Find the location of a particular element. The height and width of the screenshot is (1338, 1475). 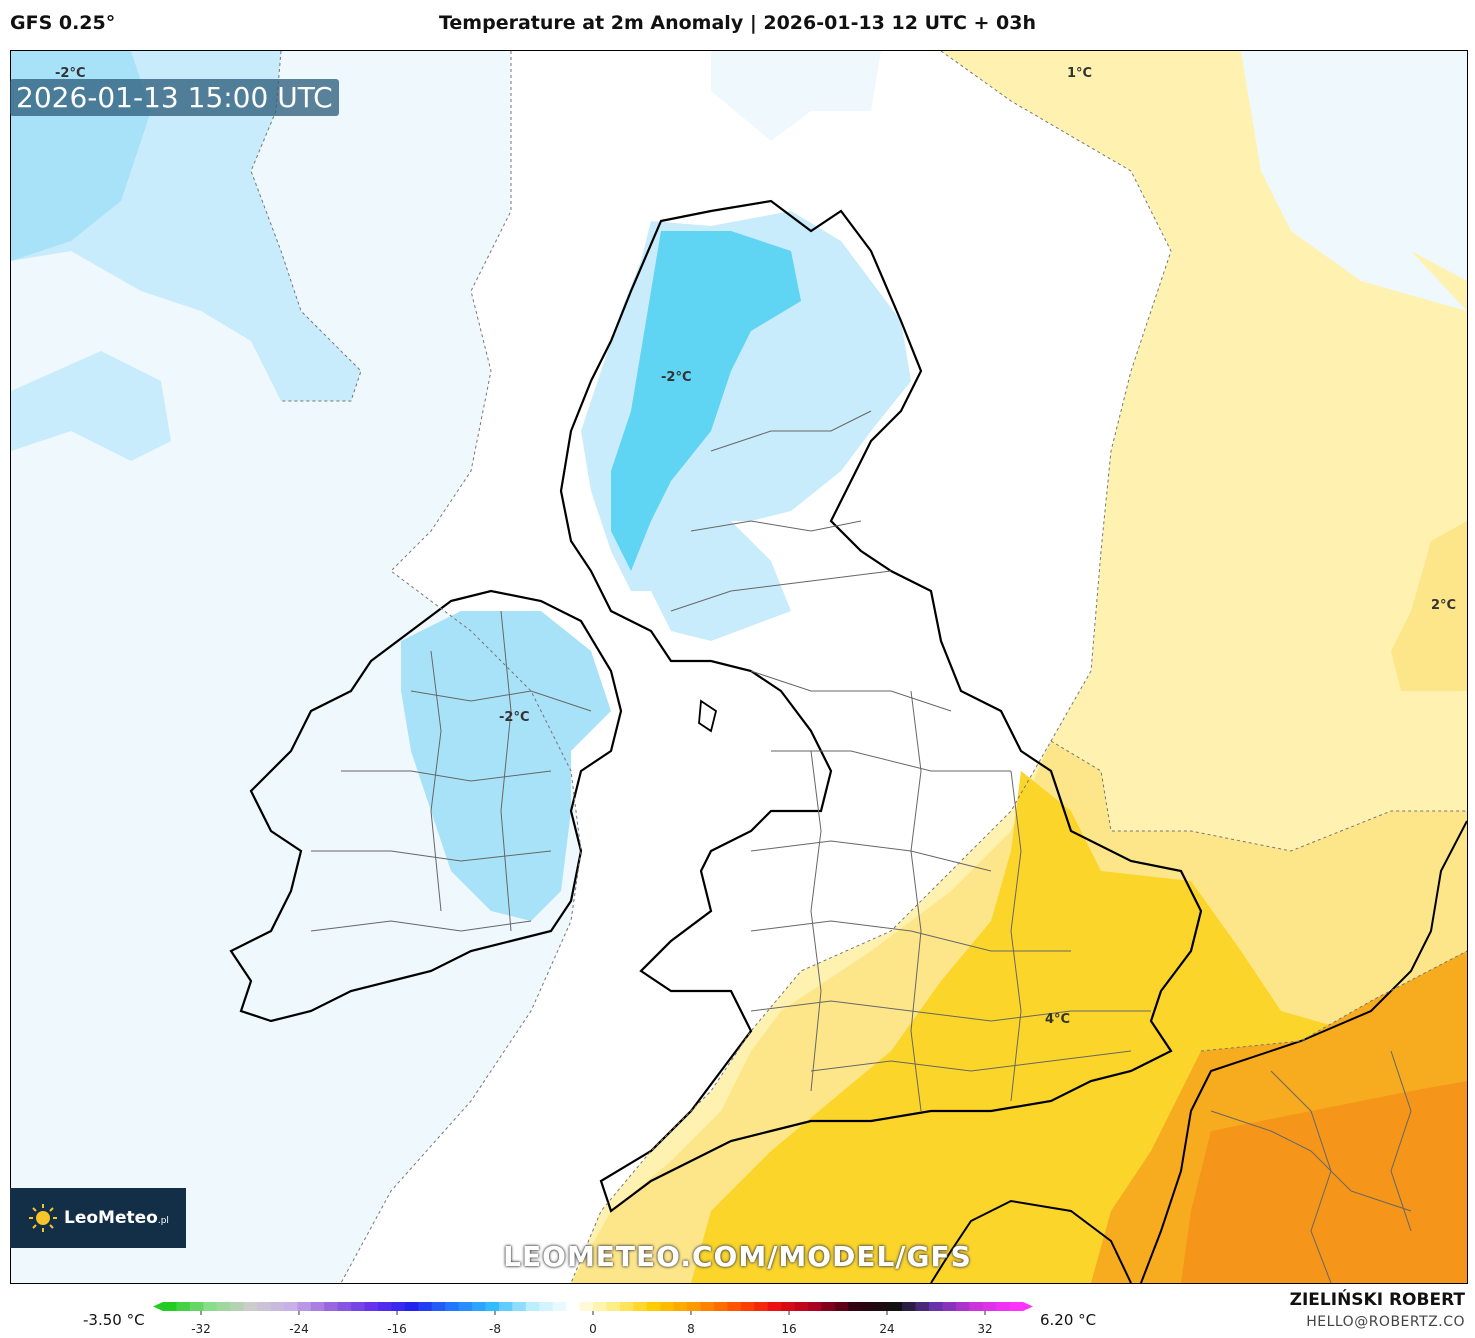

brittany-coastline is located at coordinates (1031, 1241).